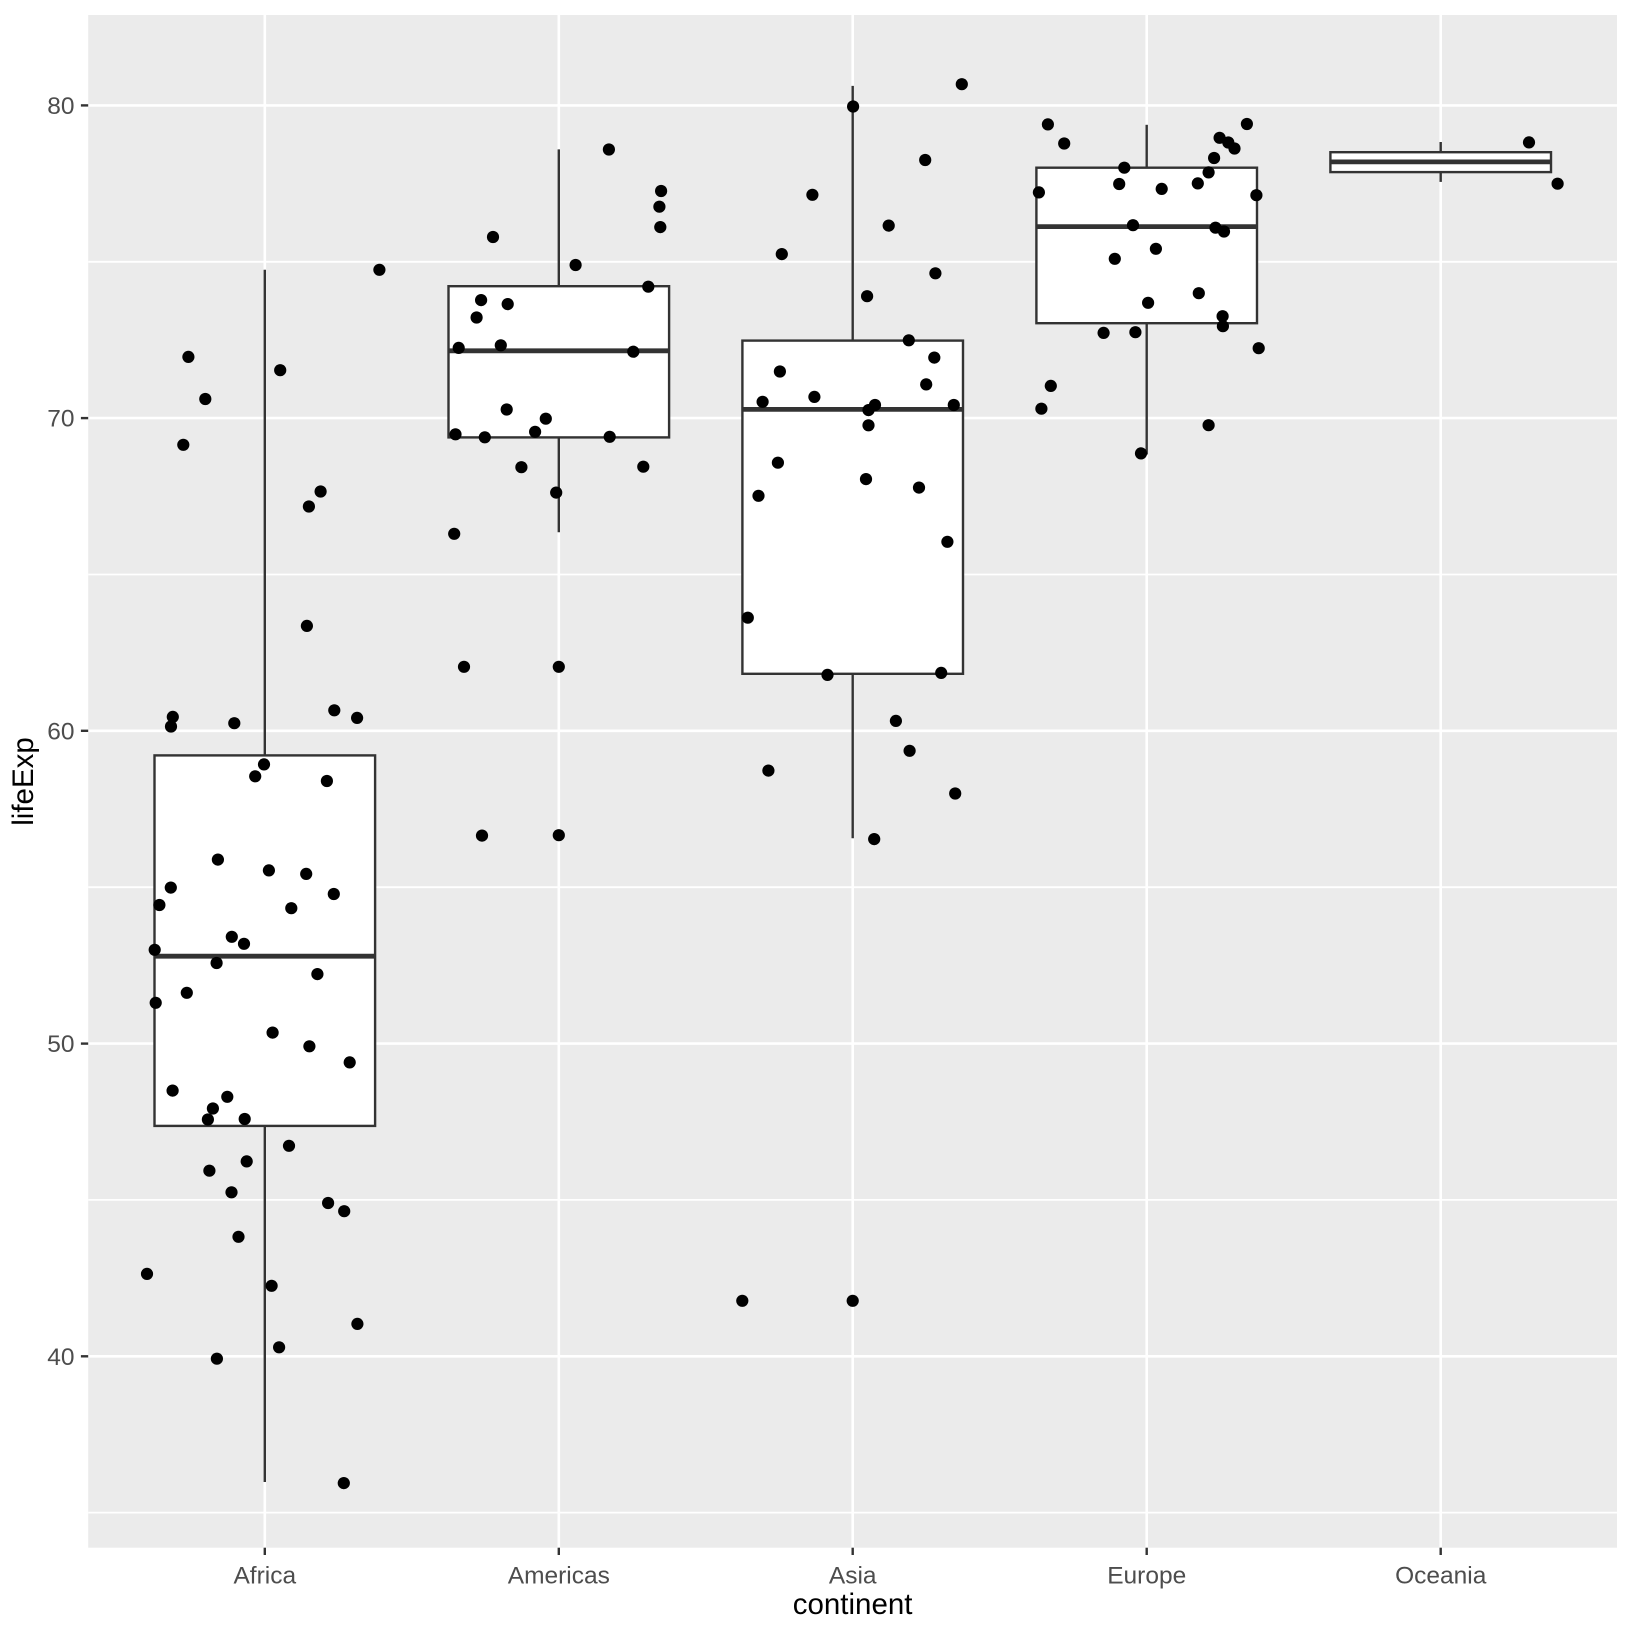  Describe the element at coordinates (60, 1044) in the screenshot. I see `svg-text: 50` at that location.